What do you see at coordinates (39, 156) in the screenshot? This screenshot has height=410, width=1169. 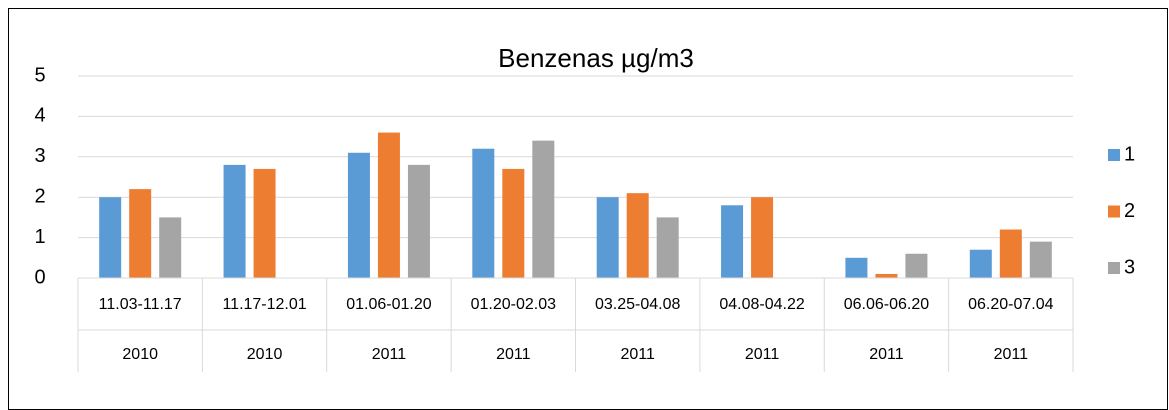 I see `y-tick-label: 3` at bounding box center [39, 156].